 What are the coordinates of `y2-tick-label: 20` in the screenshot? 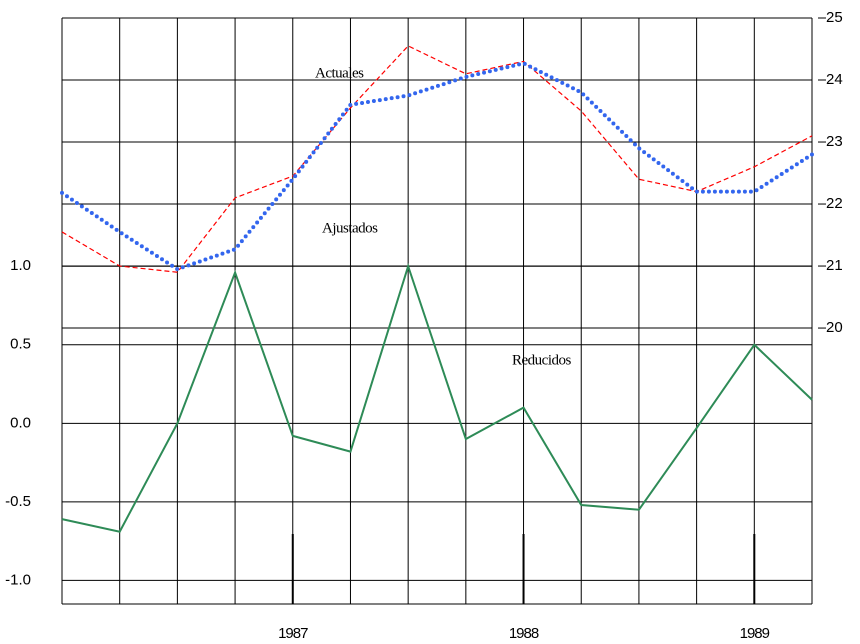 It's located at (834, 327).